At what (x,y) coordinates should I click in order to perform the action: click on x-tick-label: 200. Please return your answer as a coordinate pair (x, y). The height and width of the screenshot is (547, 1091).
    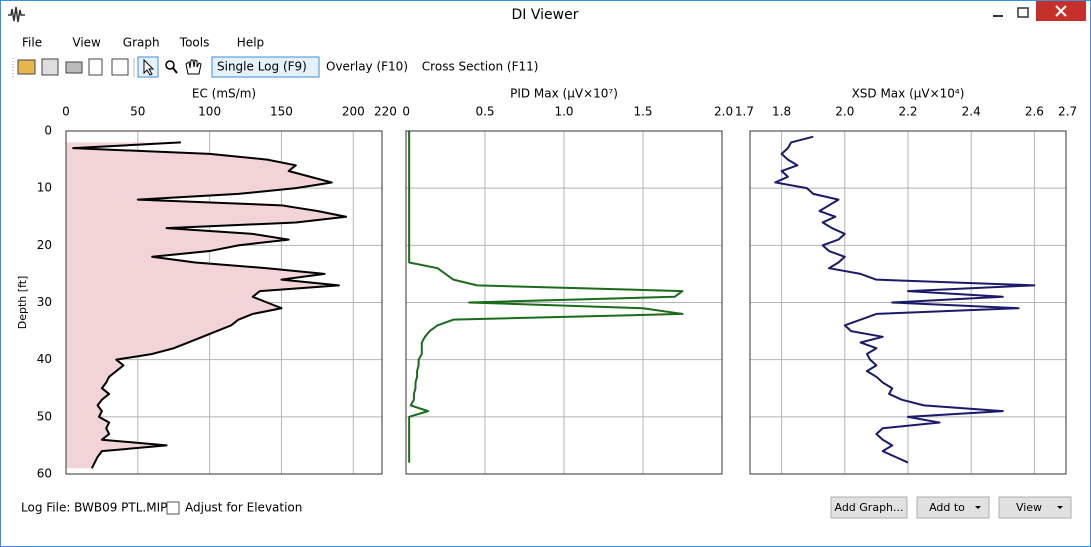
    Looking at the image, I should click on (353, 112).